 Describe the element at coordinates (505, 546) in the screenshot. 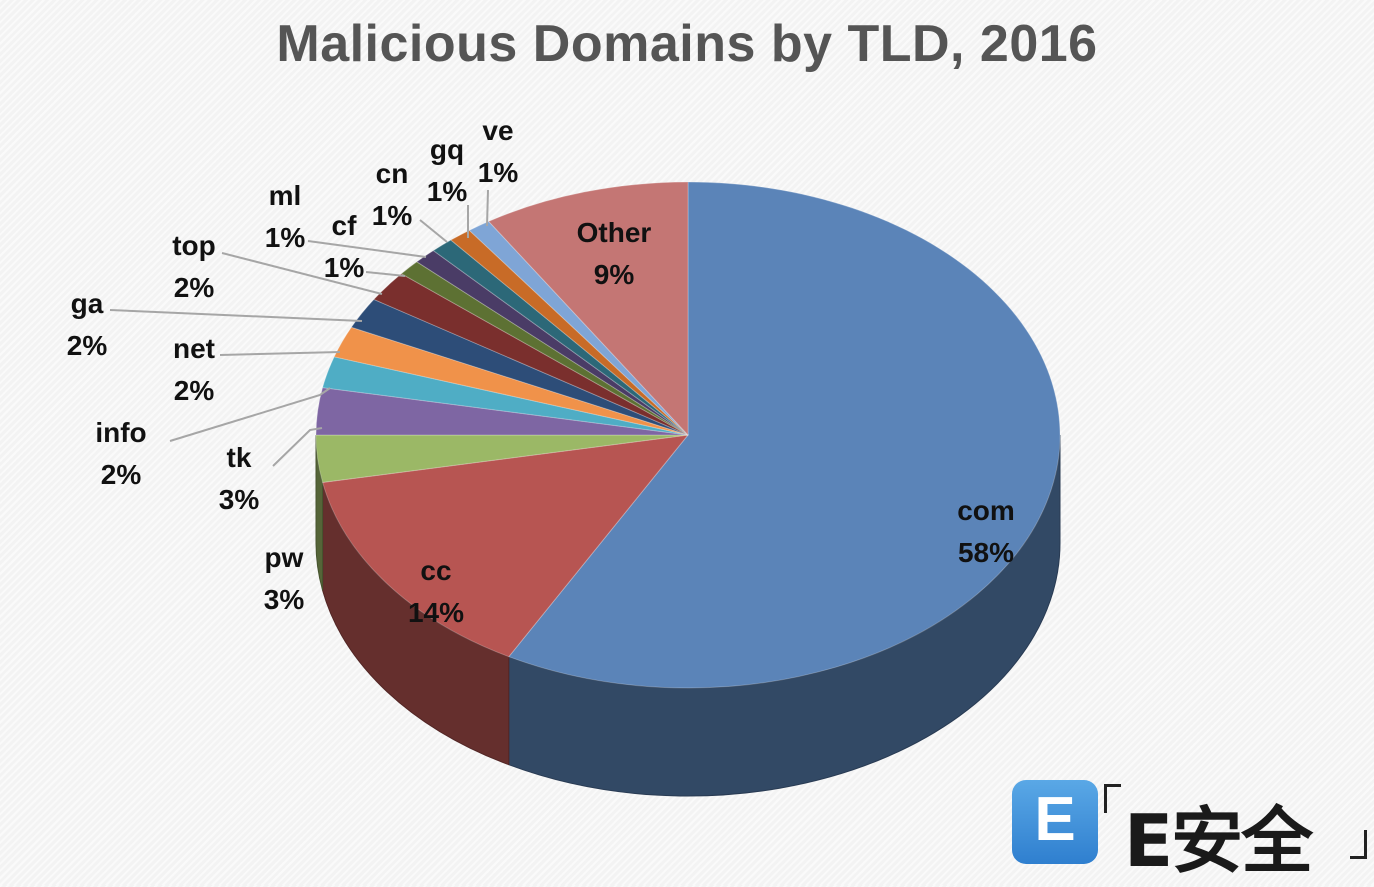

I see `slice-cc` at that location.